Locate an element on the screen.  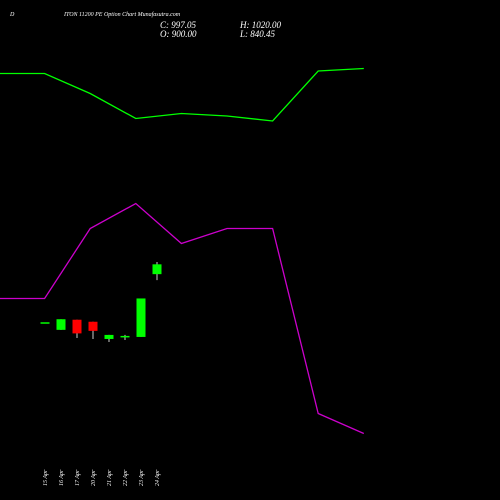
x-tick-label: 24 Apr is located at coordinates (157, 477).